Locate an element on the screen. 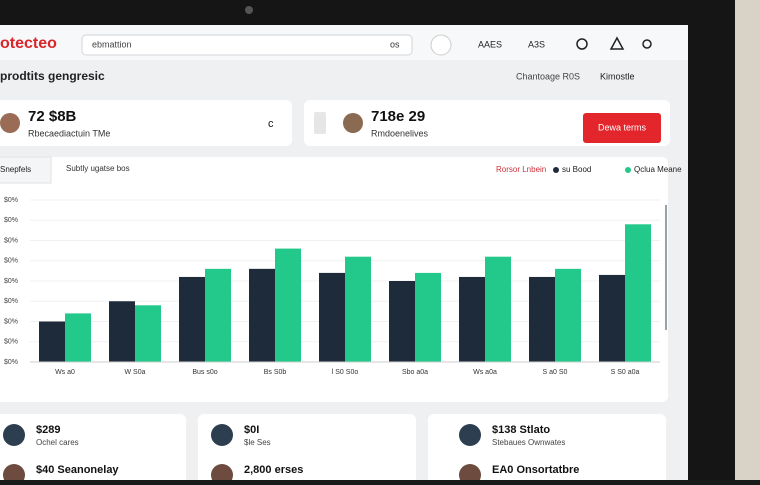 This screenshot has height=485, width=760. stat-extra: c is located at coordinates (271, 124).